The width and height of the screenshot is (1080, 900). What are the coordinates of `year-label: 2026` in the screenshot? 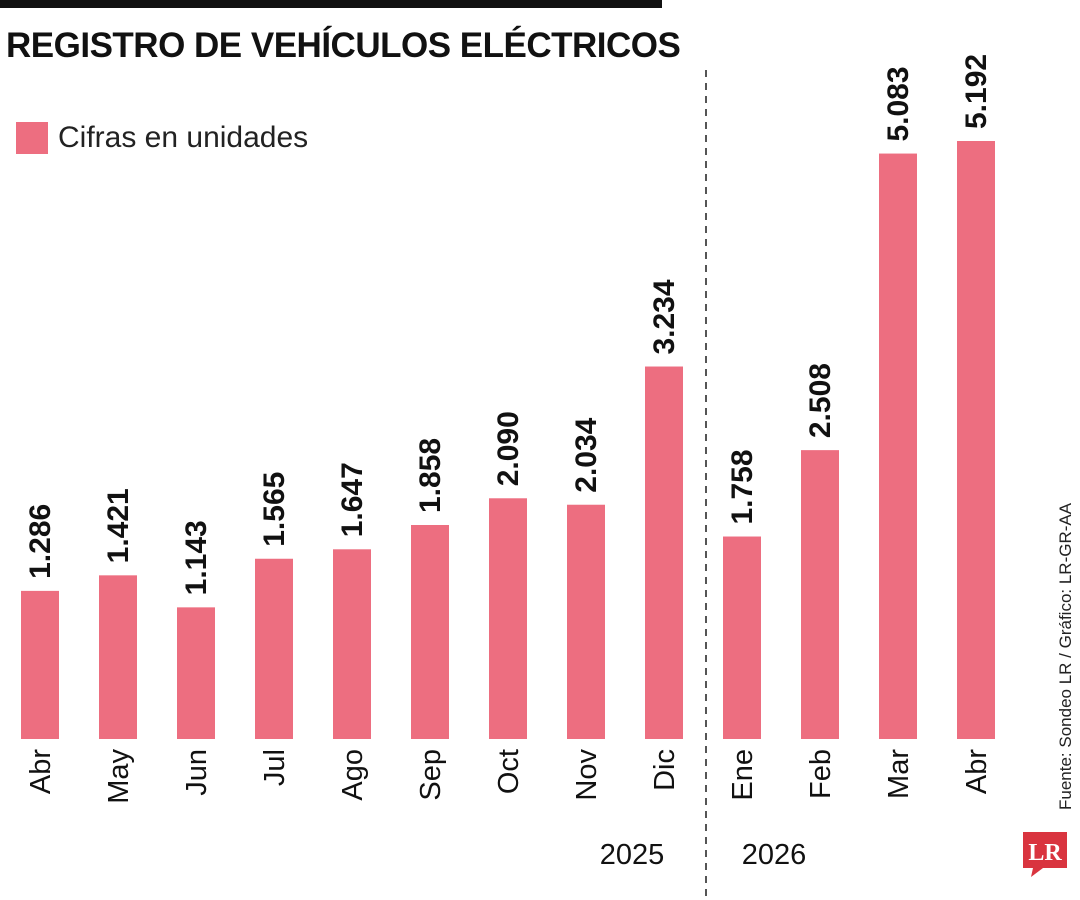 It's located at (774, 855).